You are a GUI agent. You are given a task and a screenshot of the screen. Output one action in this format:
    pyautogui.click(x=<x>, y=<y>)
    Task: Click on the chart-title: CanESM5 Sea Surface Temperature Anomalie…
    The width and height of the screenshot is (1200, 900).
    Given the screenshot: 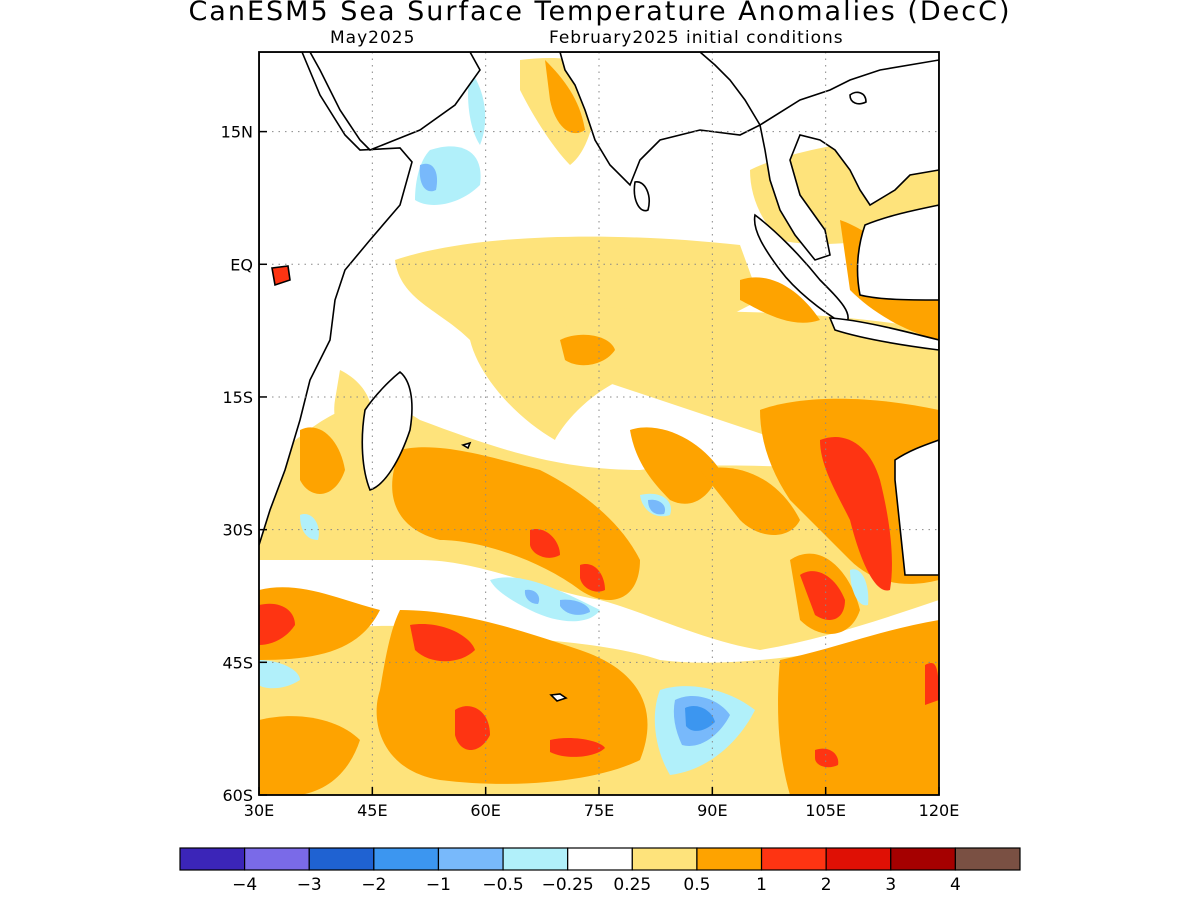 What is the action you would take?
    pyautogui.click(x=600, y=13)
    